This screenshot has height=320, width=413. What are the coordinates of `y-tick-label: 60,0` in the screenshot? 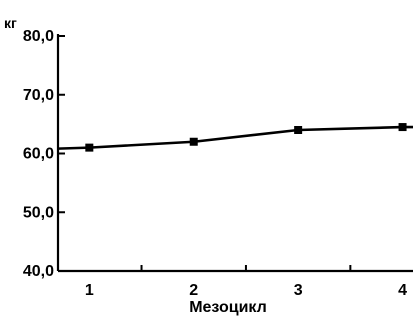 It's located at (38, 154).